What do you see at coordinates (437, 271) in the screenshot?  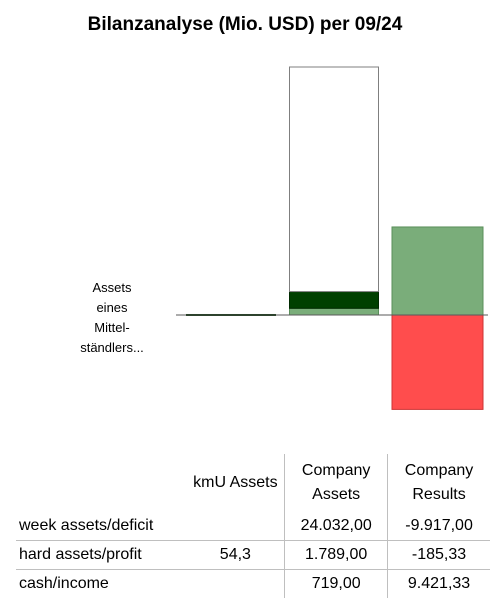 I see `bar-company-results-income` at bounding box center [437, 271].